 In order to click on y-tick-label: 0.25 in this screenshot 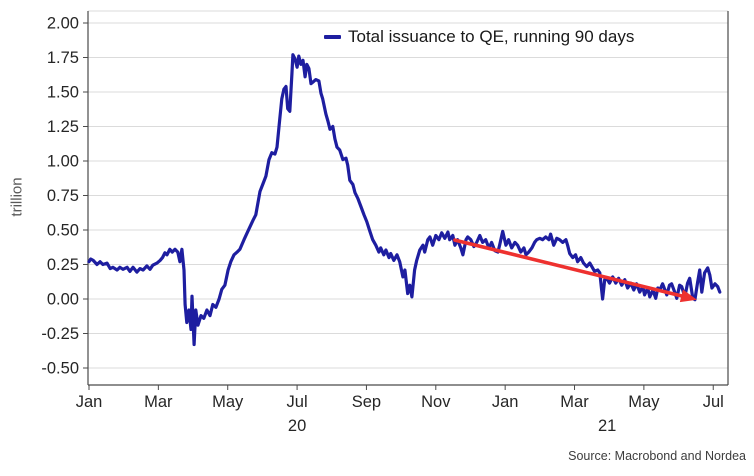, I will do `click(63, 265)`.